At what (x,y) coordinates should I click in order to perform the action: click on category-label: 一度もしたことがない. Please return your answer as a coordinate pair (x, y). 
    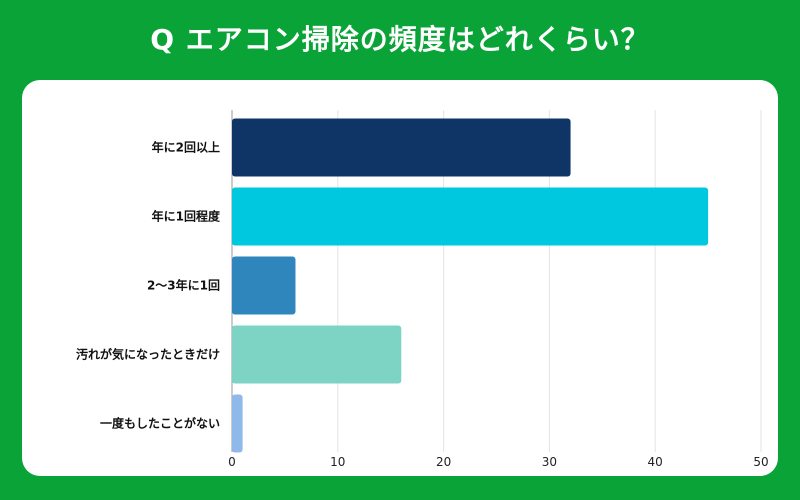
    Looking at the image, I should click on (160, 423).